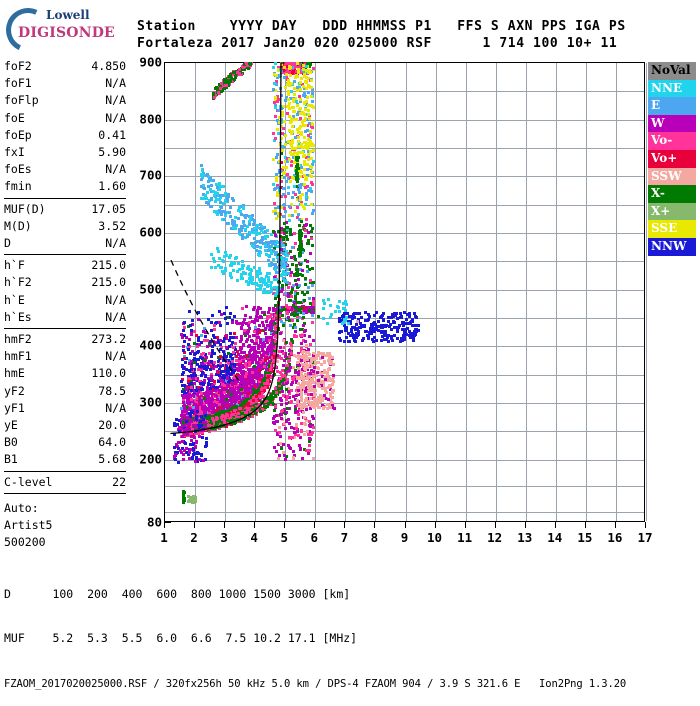 This screenshot has width=700, height=706. I want to click on param-key: foF1, so click(18, 83).